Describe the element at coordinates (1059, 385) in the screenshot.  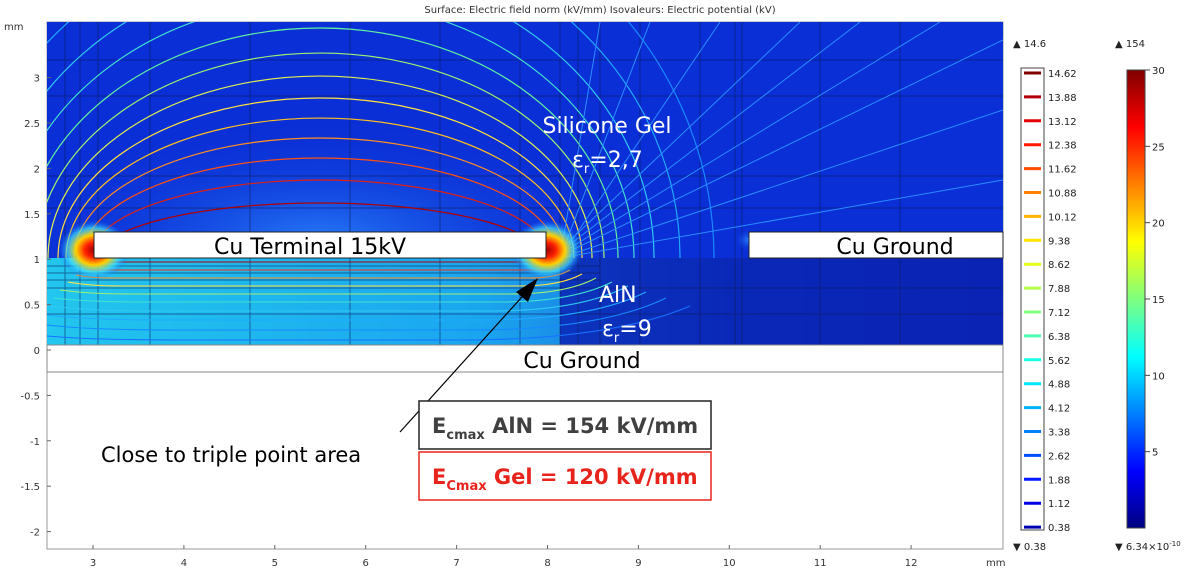
I see `potential-legend-label: 4.88` at that location.